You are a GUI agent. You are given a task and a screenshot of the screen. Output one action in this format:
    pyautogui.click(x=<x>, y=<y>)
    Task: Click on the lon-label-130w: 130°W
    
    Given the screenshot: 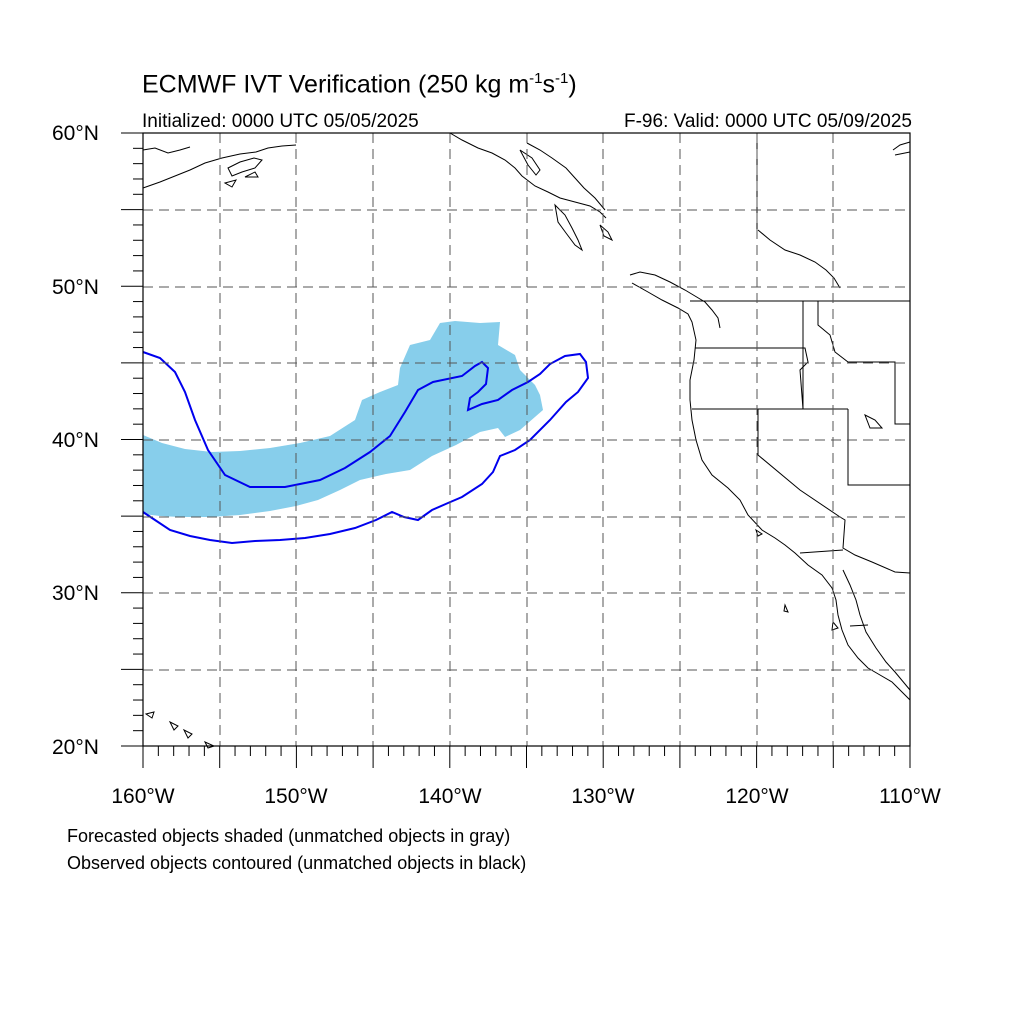 What is the action you would take?
    pyautogui.click(x=603, y=796)
    